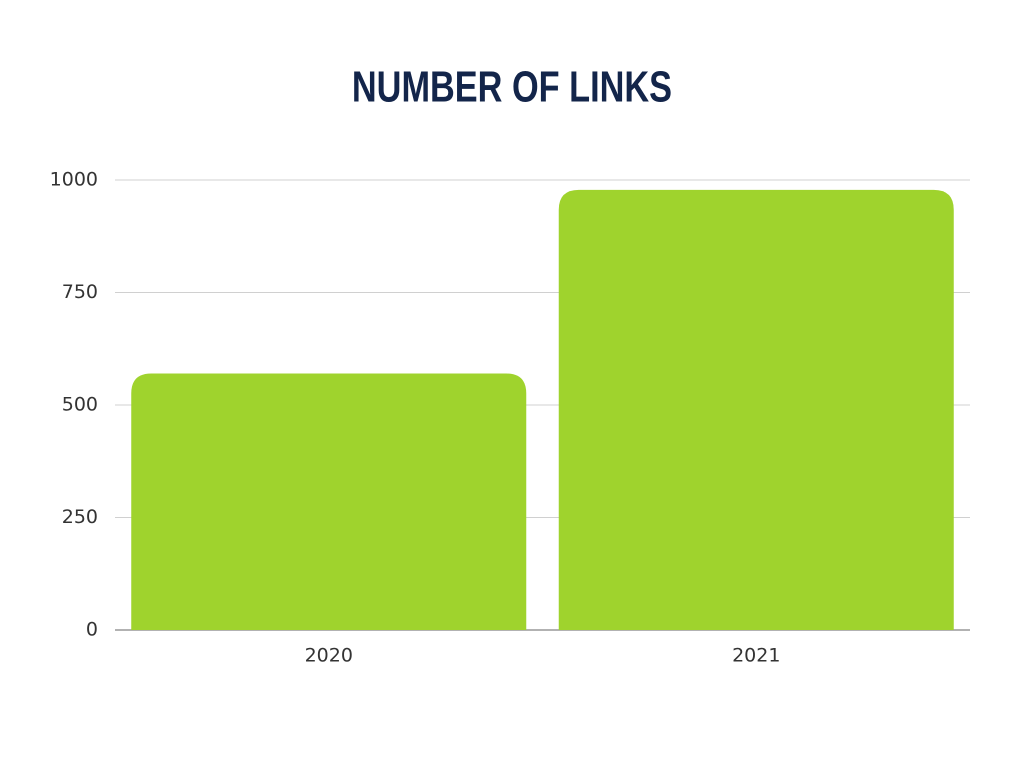 This screenshot has width=1024, height=768. Describe the element at coordinates (80, 292) in the screenshot. I see `y-tick-label: 750` at that location.